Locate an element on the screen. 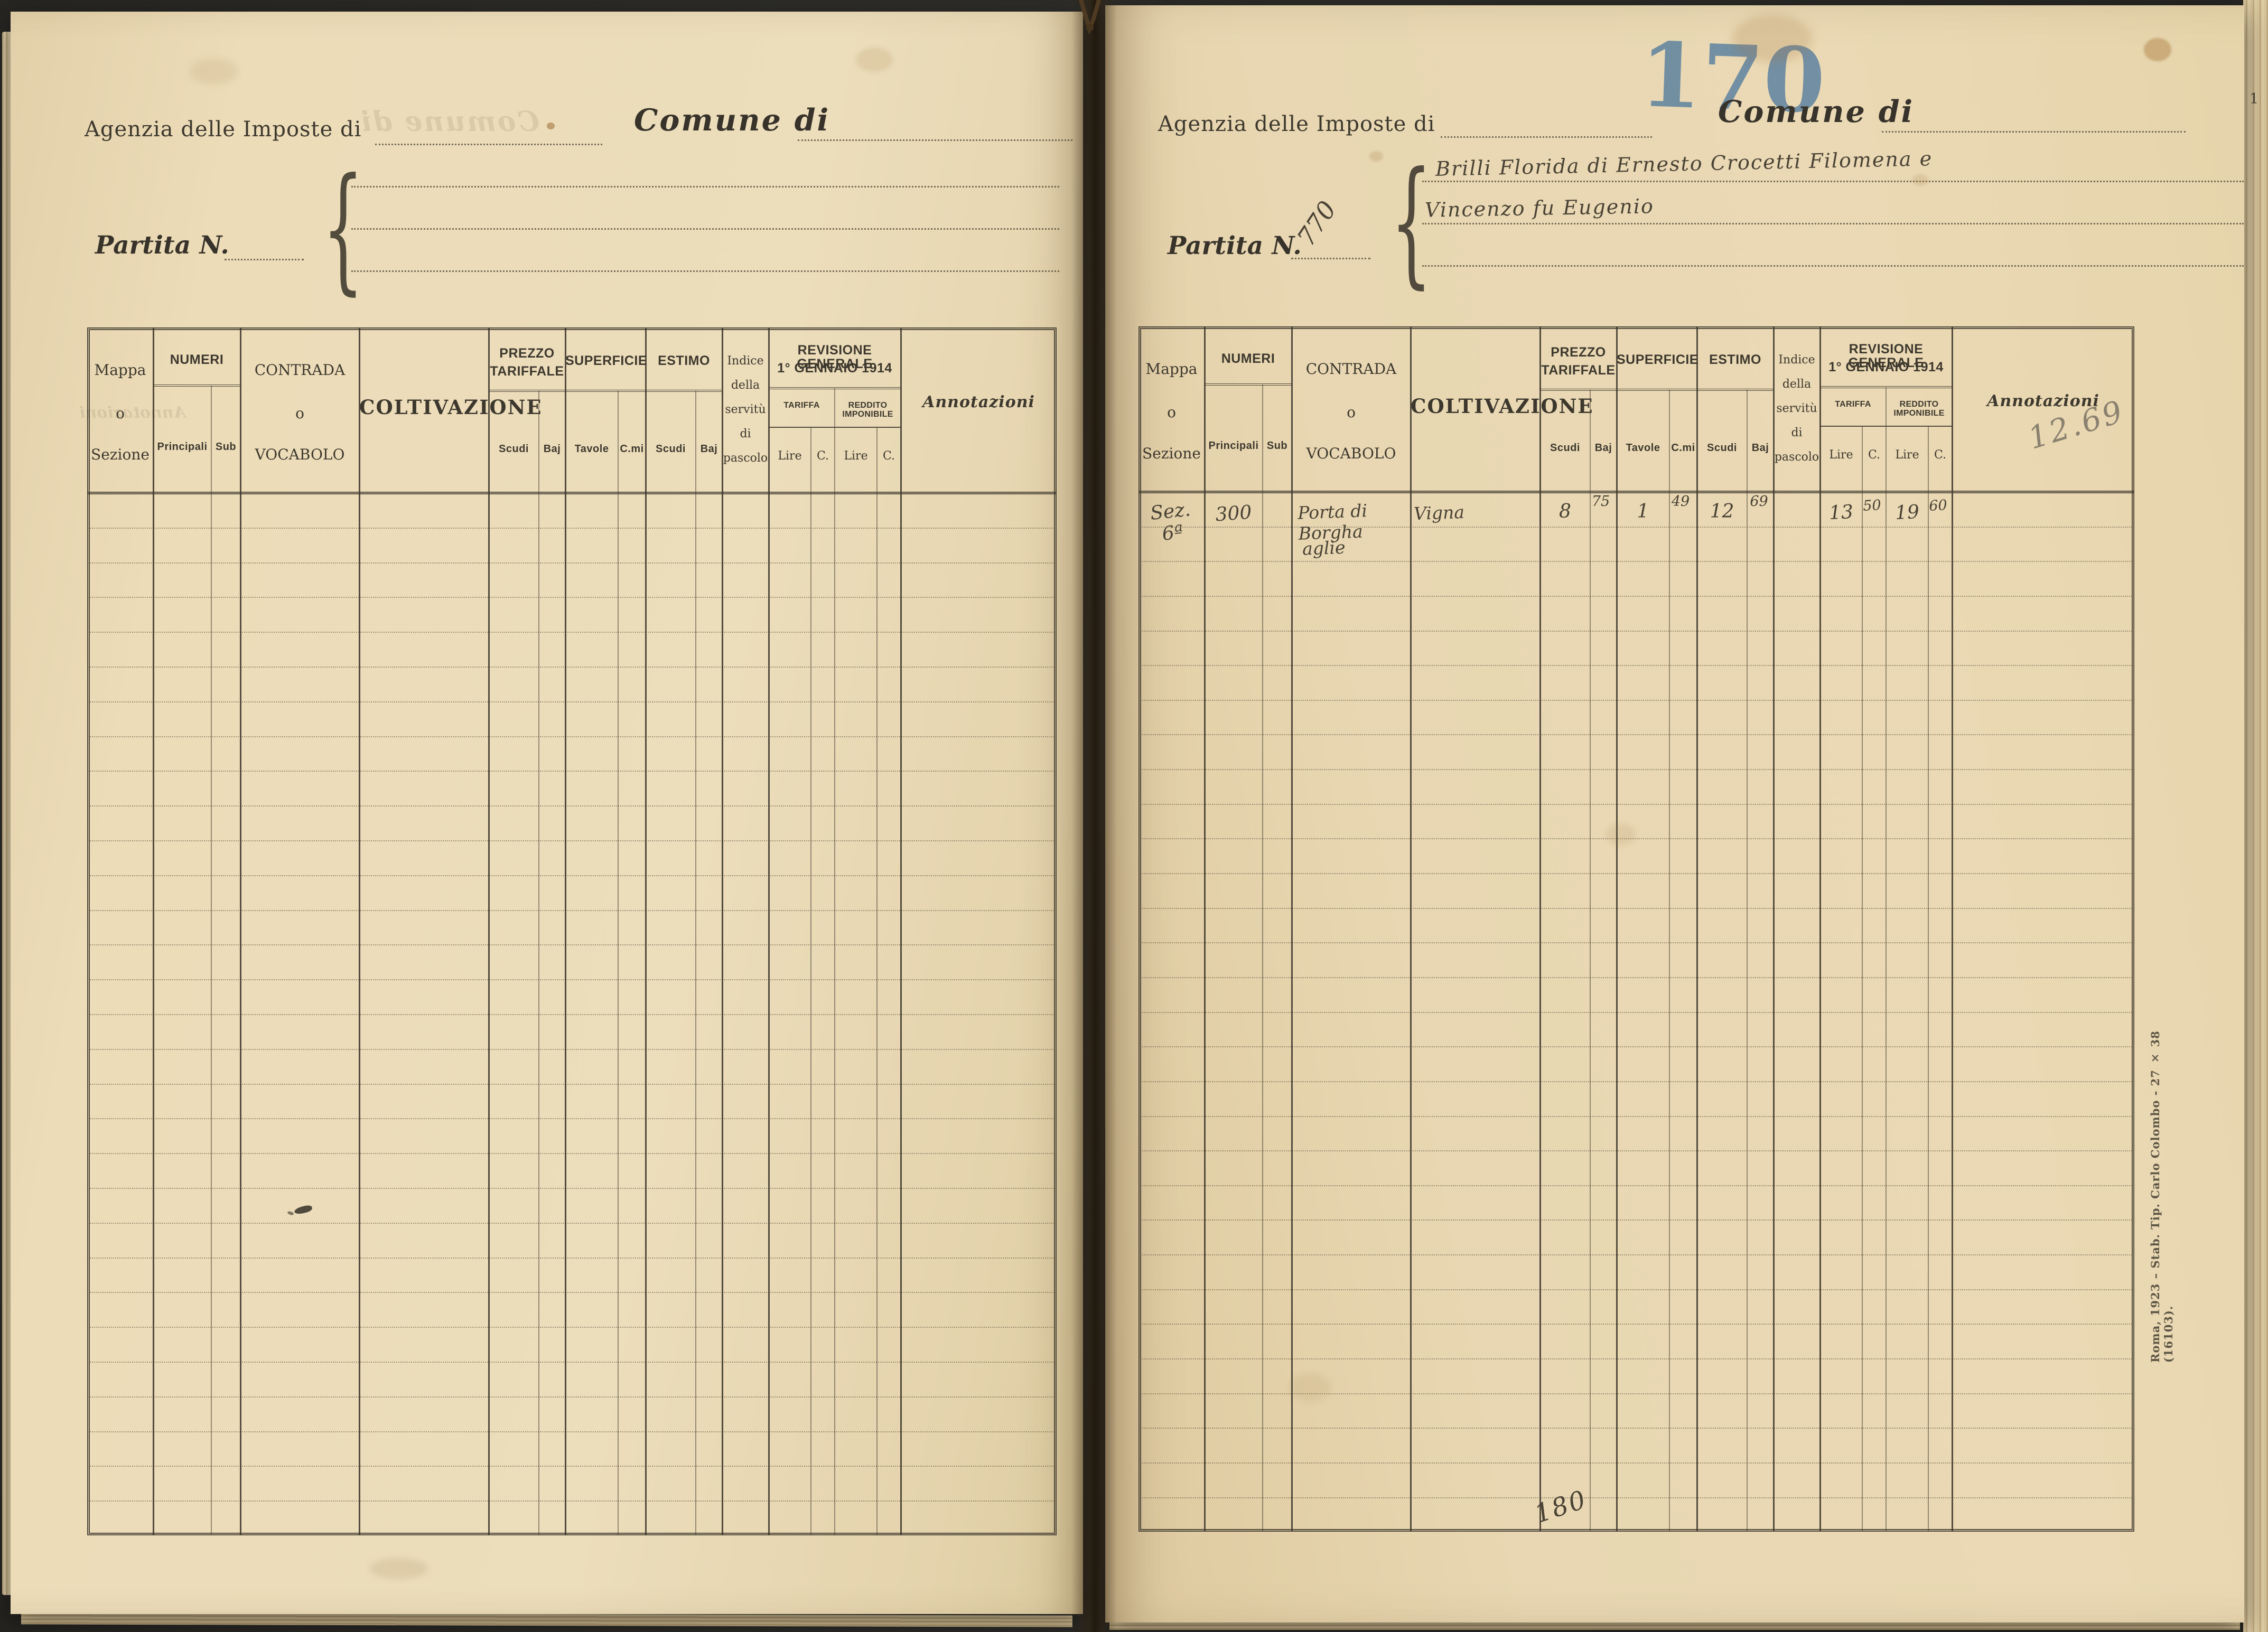  agenzia-fill-line is located at coordinates (1546, 137).